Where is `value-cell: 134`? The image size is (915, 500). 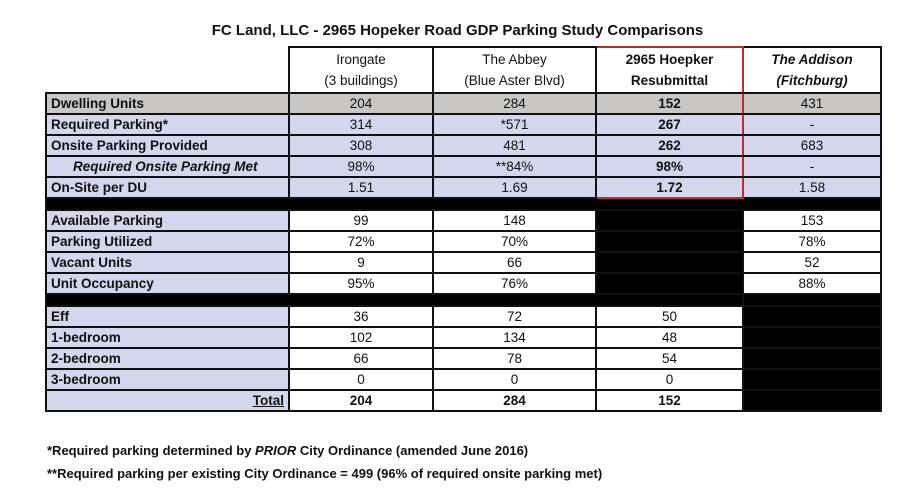
value-cell: 134 is located at coordinates (514, 337).